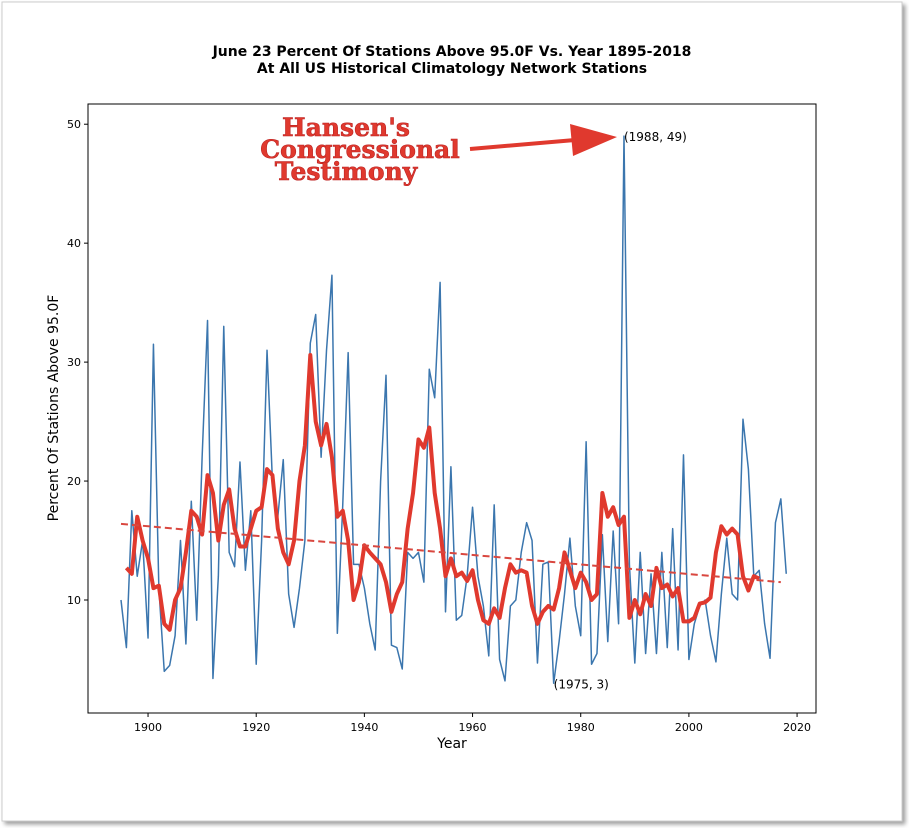  What do you see at coordinates (74, 481) in the screenshot?
I see `y-tick-label: 20` at bounding box center [74, 481].